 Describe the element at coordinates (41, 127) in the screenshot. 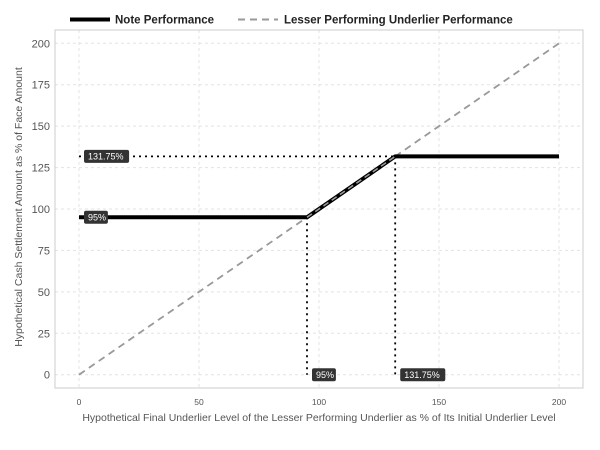

I see `y-tick-label: 150` at that location.